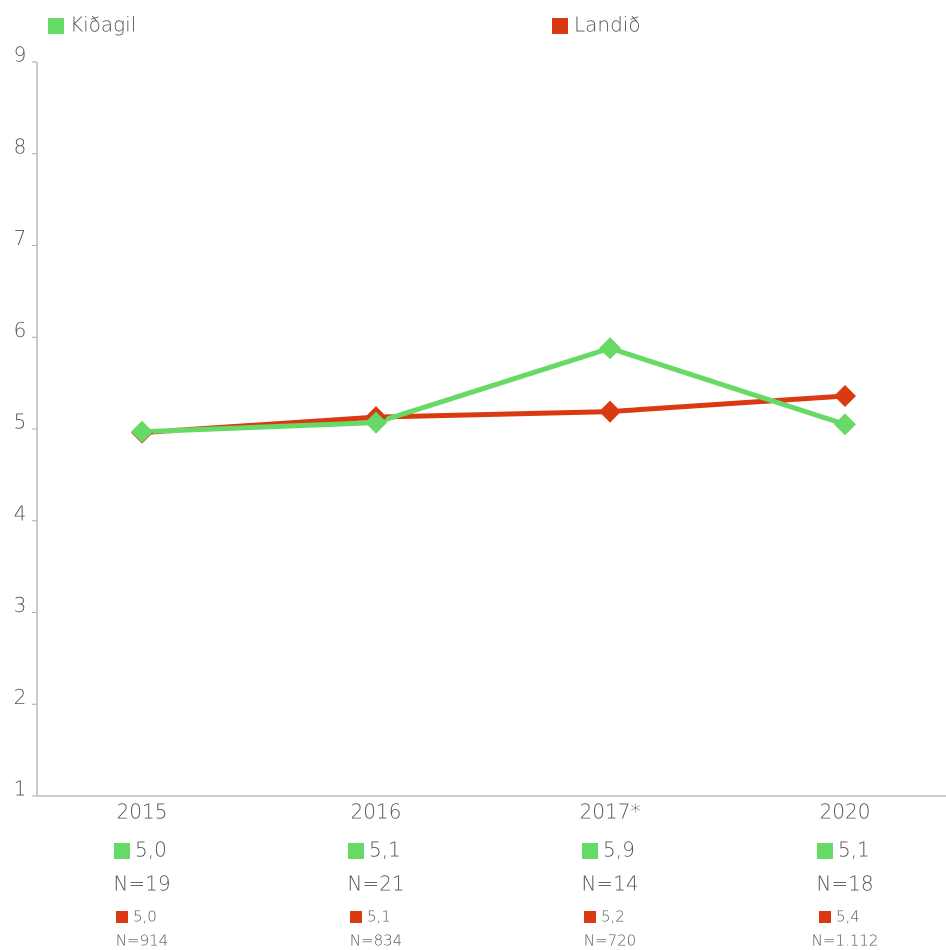  Describe the element at coordinates (141, 884) in the screenshot. I see `n-label: N=19` at that location.